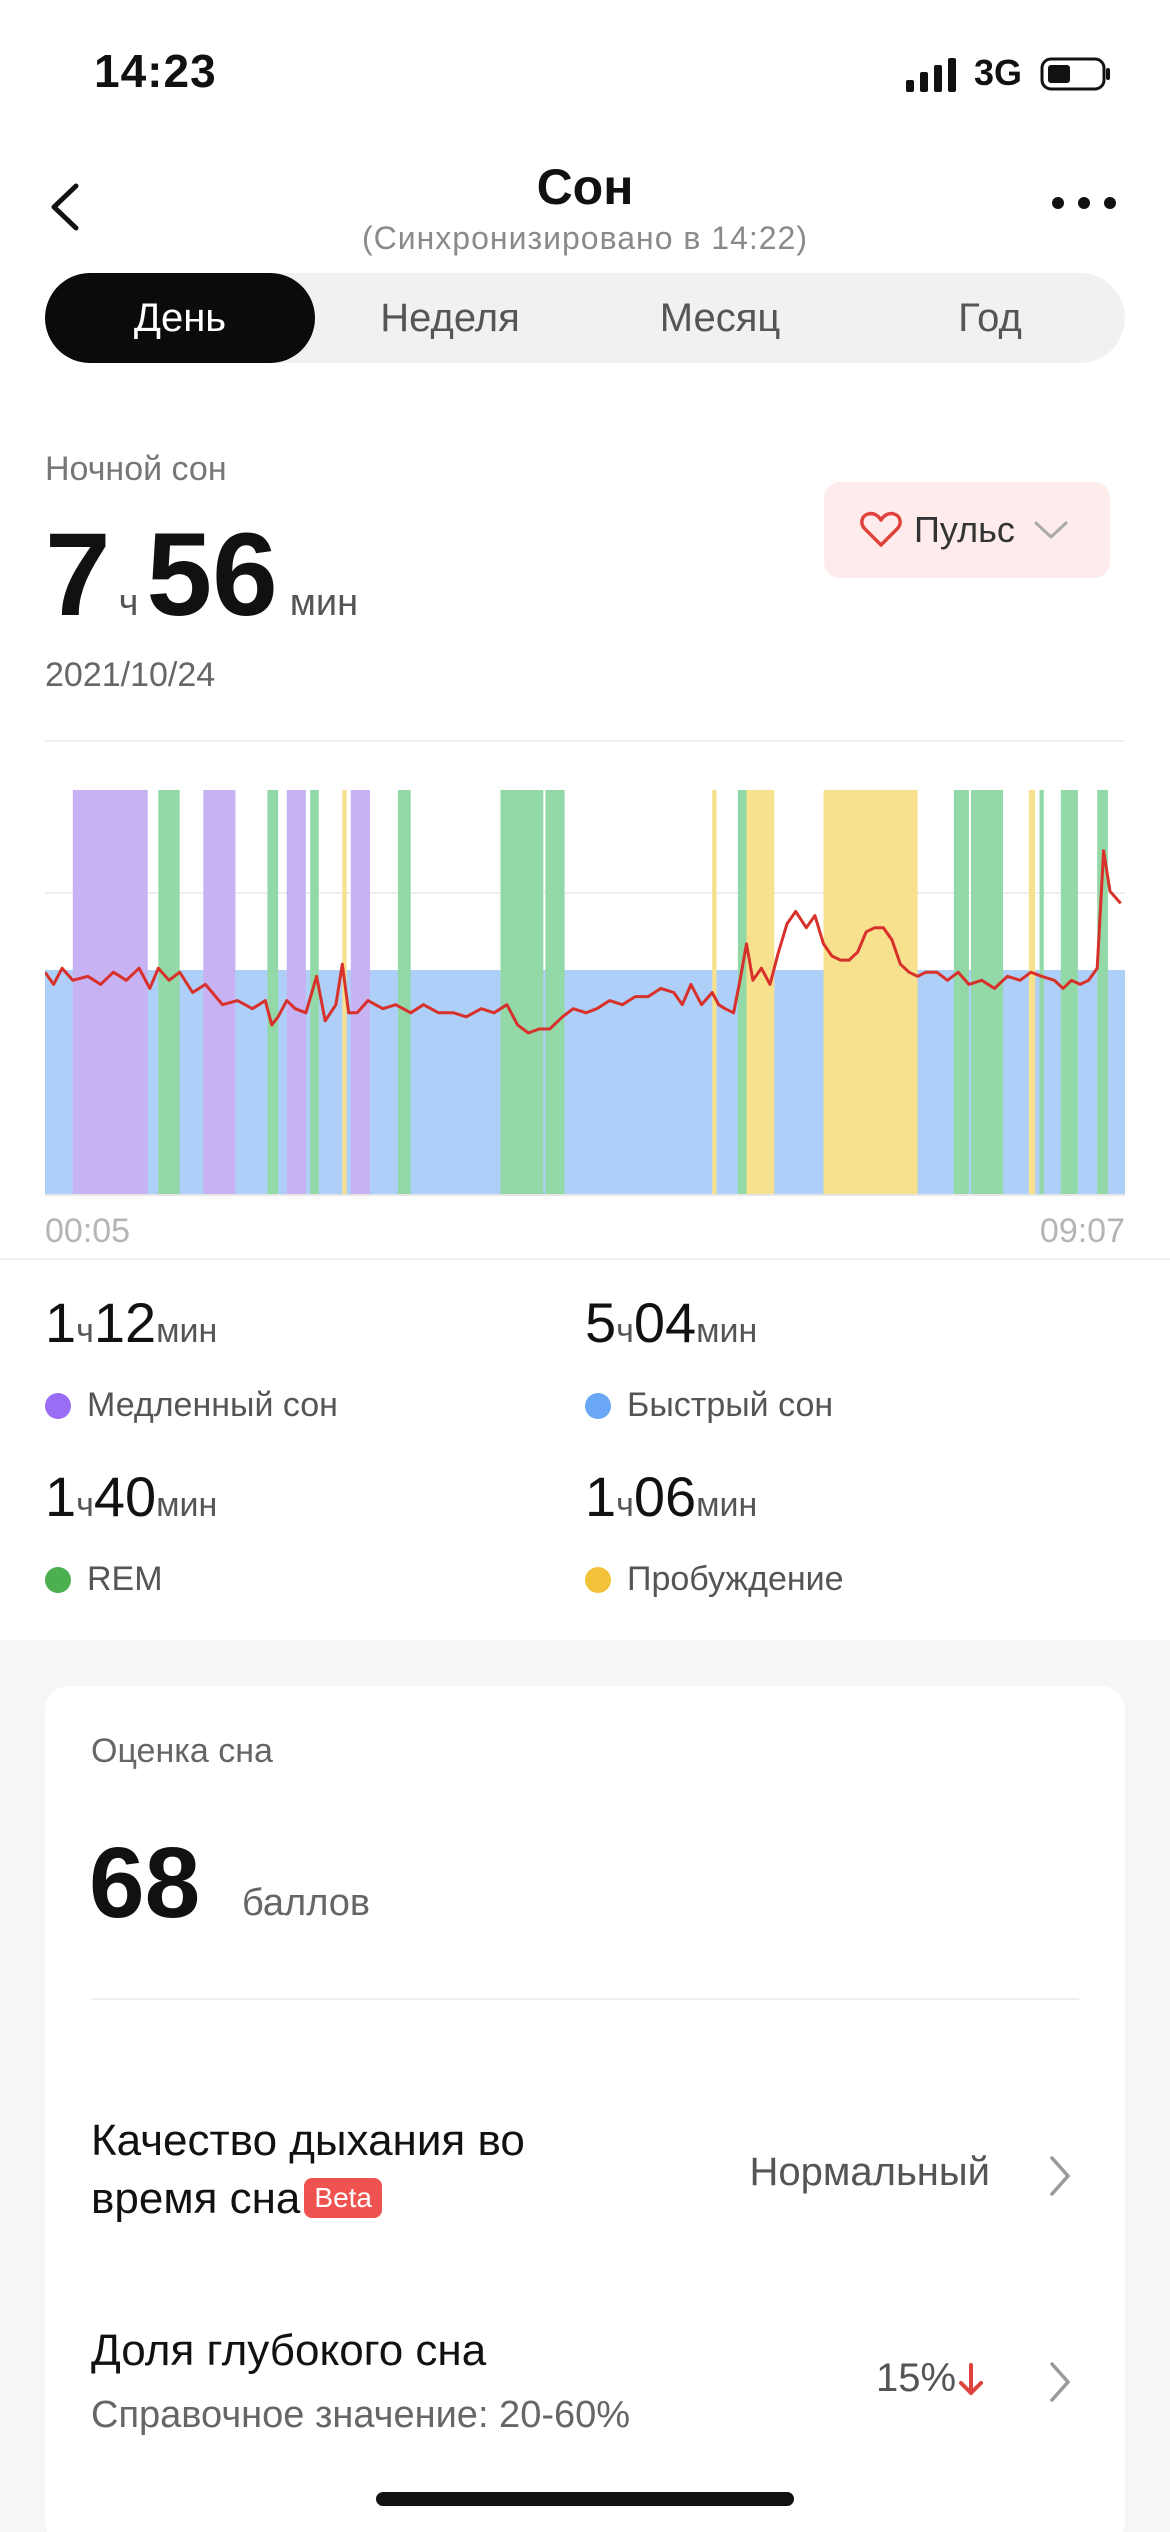 This screenshot has width=1170, height=2532. What do you see at coordinates (182, 1751) in the screenshot?
I see `score-label: Оценка сна` at bounding box center [182, 1751].